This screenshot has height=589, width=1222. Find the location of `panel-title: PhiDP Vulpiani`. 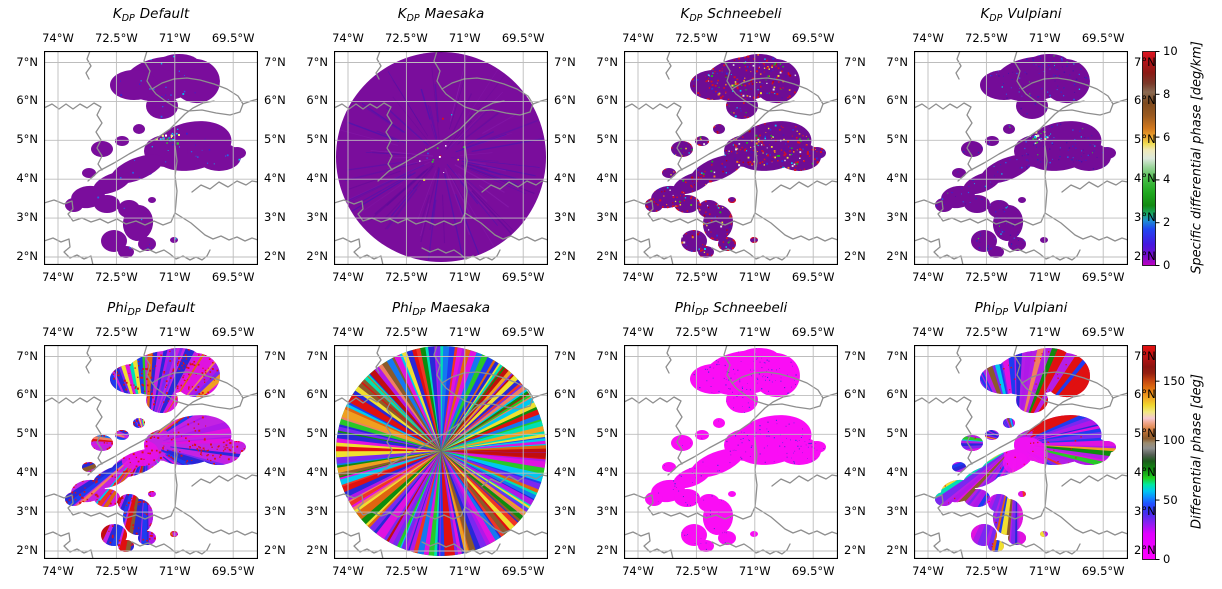

panel-title: PhiDP Vulpiani is located at coordinates (1021, 309).